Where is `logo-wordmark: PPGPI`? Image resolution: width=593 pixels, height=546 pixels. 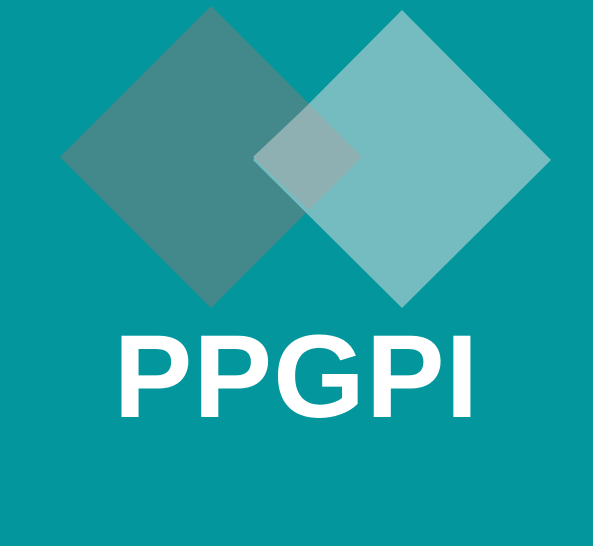
logo-wordmark: PPGPI is located at coordinates (296, 377).